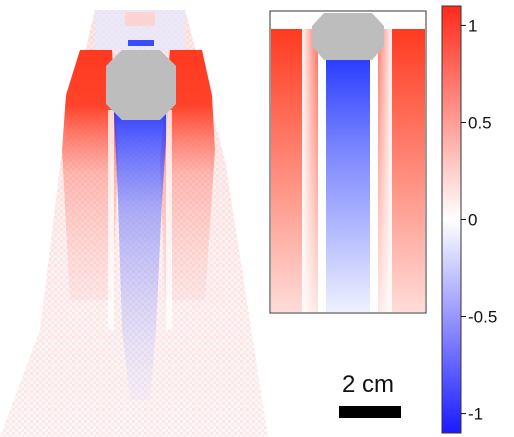 The image size is (514, 437). What do you see at coordinates (475, 414) in the screenshot?
I see `colorbar-tick-label: -1` at bounding box center [475, 414].